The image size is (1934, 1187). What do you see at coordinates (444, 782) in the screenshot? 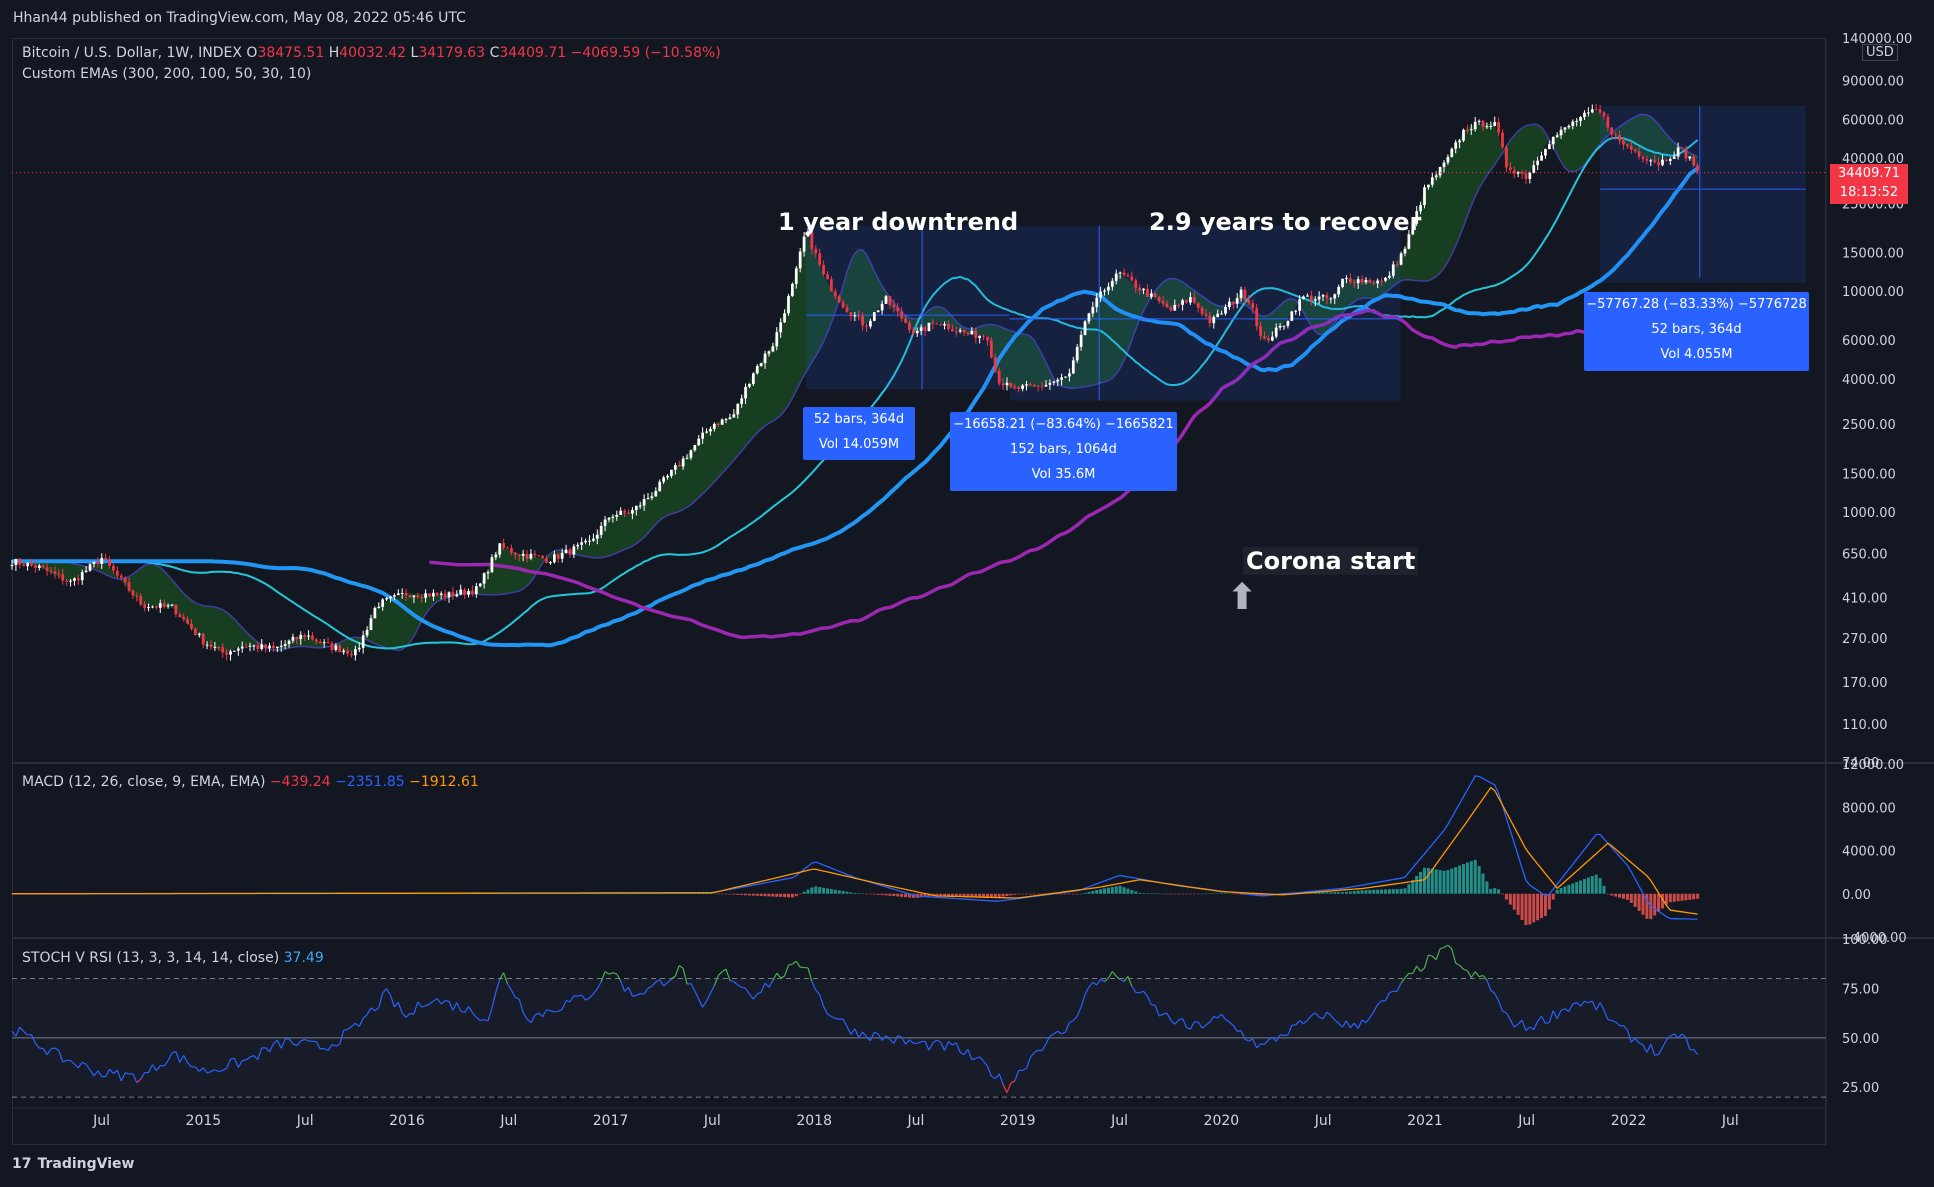
I see `macd-signal-value: −1912.61` at bounding box center [444, 782].